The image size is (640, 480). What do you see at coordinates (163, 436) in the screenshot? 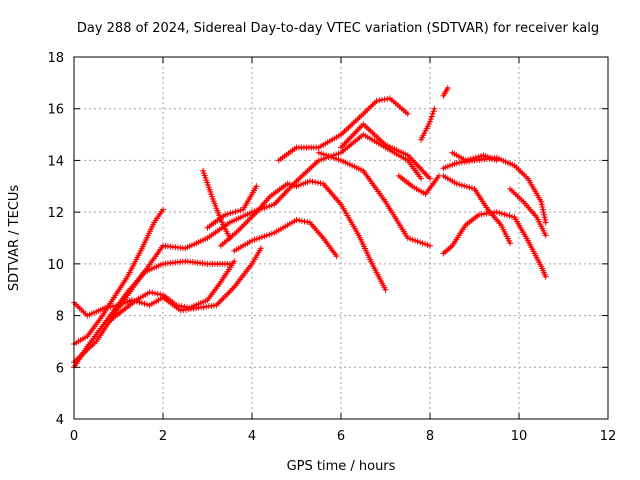
I see `x-tick-label: 2` at bounding box center [163, 436].